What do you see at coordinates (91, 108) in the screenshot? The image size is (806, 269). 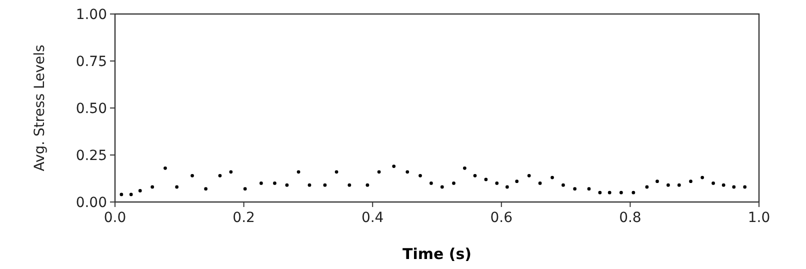 I see `y-tick-label: 0.50` at bounding box center [91, 108].